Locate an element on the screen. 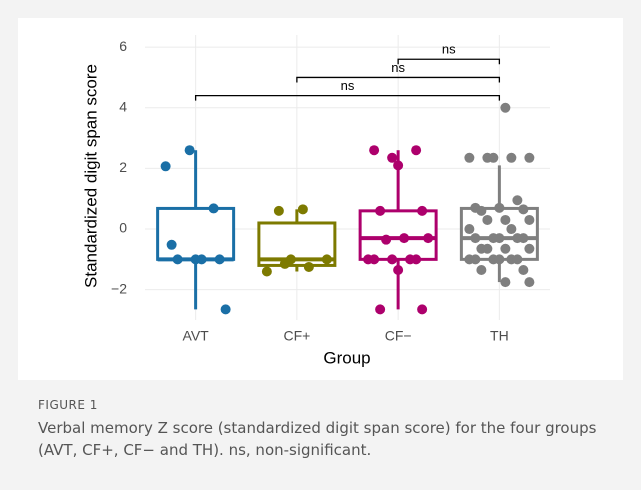 The height and width of the screenshot is (490, 641). y-tick-label: 2 is located at coordinates (123, 167).